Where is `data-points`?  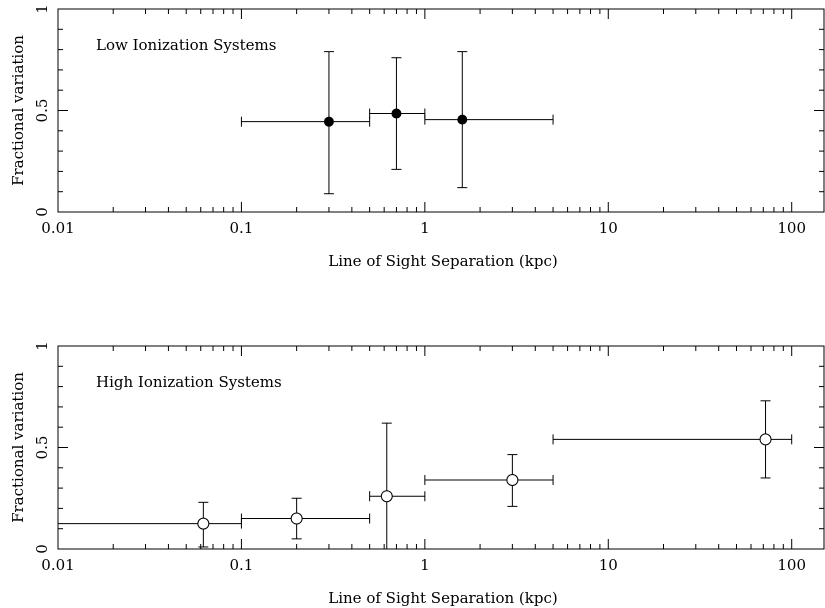 data-points is located at coordinates (397, 123).